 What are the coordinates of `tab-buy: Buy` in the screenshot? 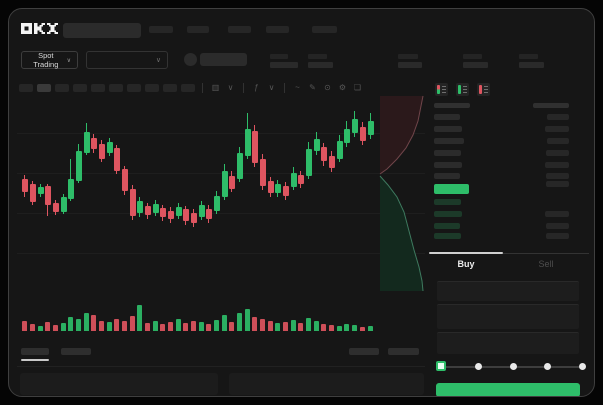 It's located at (466, 264).